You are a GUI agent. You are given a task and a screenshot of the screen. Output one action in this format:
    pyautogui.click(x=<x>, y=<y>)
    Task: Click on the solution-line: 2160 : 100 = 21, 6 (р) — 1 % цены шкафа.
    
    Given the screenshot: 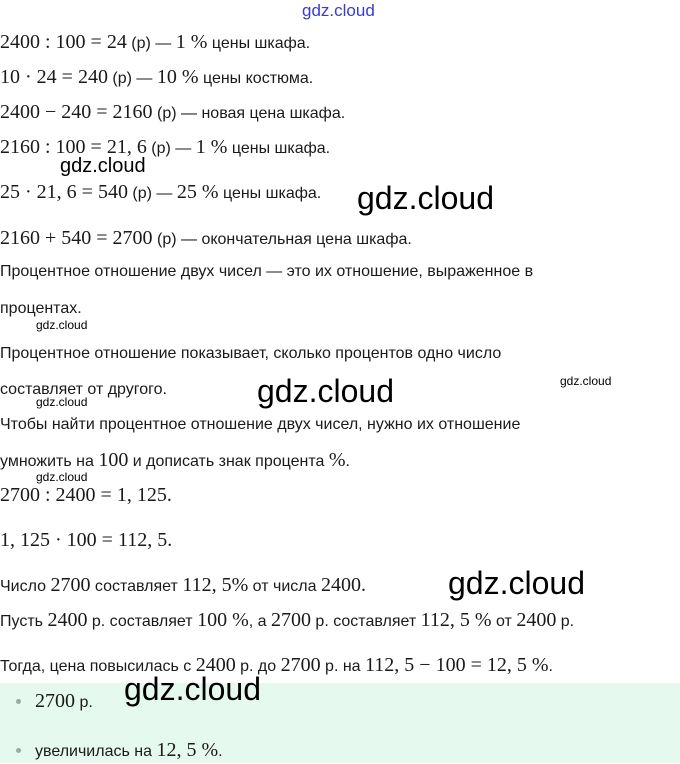 What is the action you would take?
    pyautogui.click(x=165, y=148)
    